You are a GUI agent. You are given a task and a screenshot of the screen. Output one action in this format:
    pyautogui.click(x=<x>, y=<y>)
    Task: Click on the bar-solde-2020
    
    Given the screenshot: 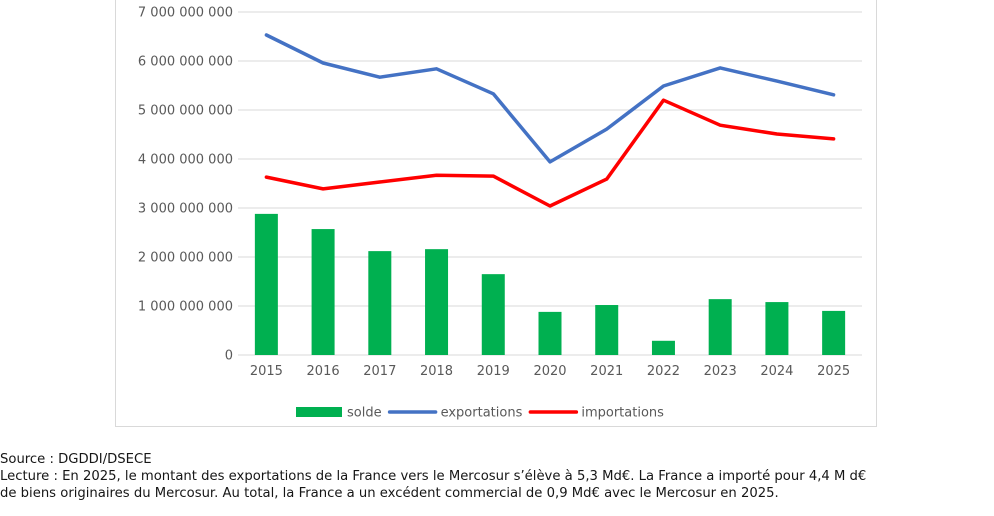 What is the action you would take?
    pyautogui.click(x=550, y=333)
    